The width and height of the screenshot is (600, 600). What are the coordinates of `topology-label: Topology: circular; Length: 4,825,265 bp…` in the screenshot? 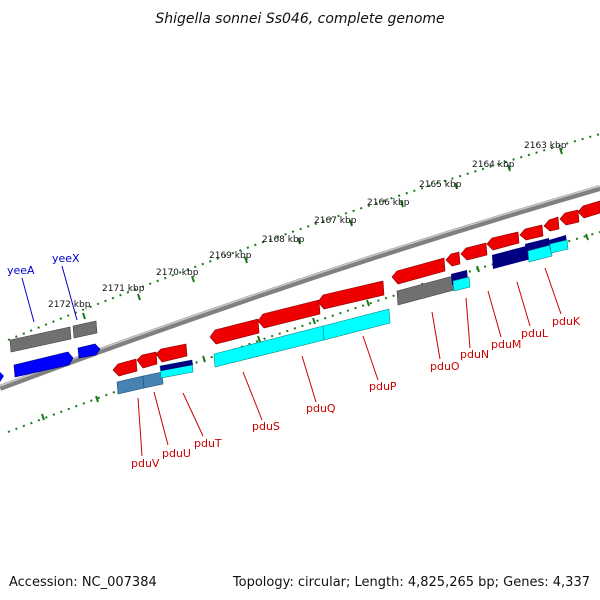 It's located at (411, 582).